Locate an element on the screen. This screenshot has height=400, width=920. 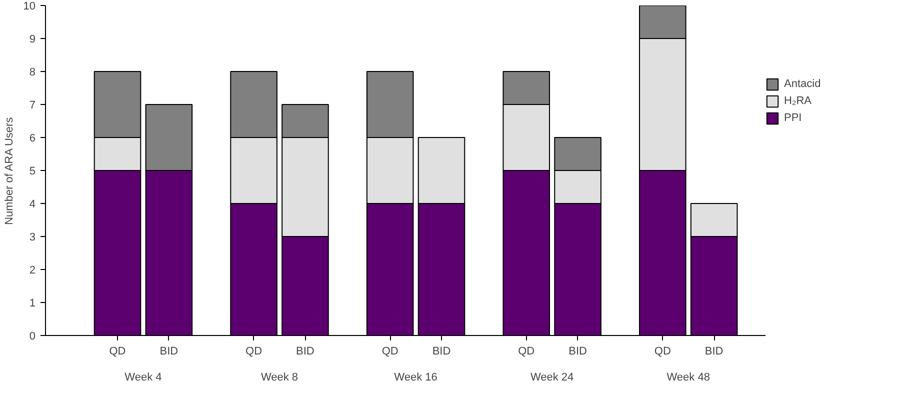
y-tick-label: 8 is located at coordinates (32, 72).